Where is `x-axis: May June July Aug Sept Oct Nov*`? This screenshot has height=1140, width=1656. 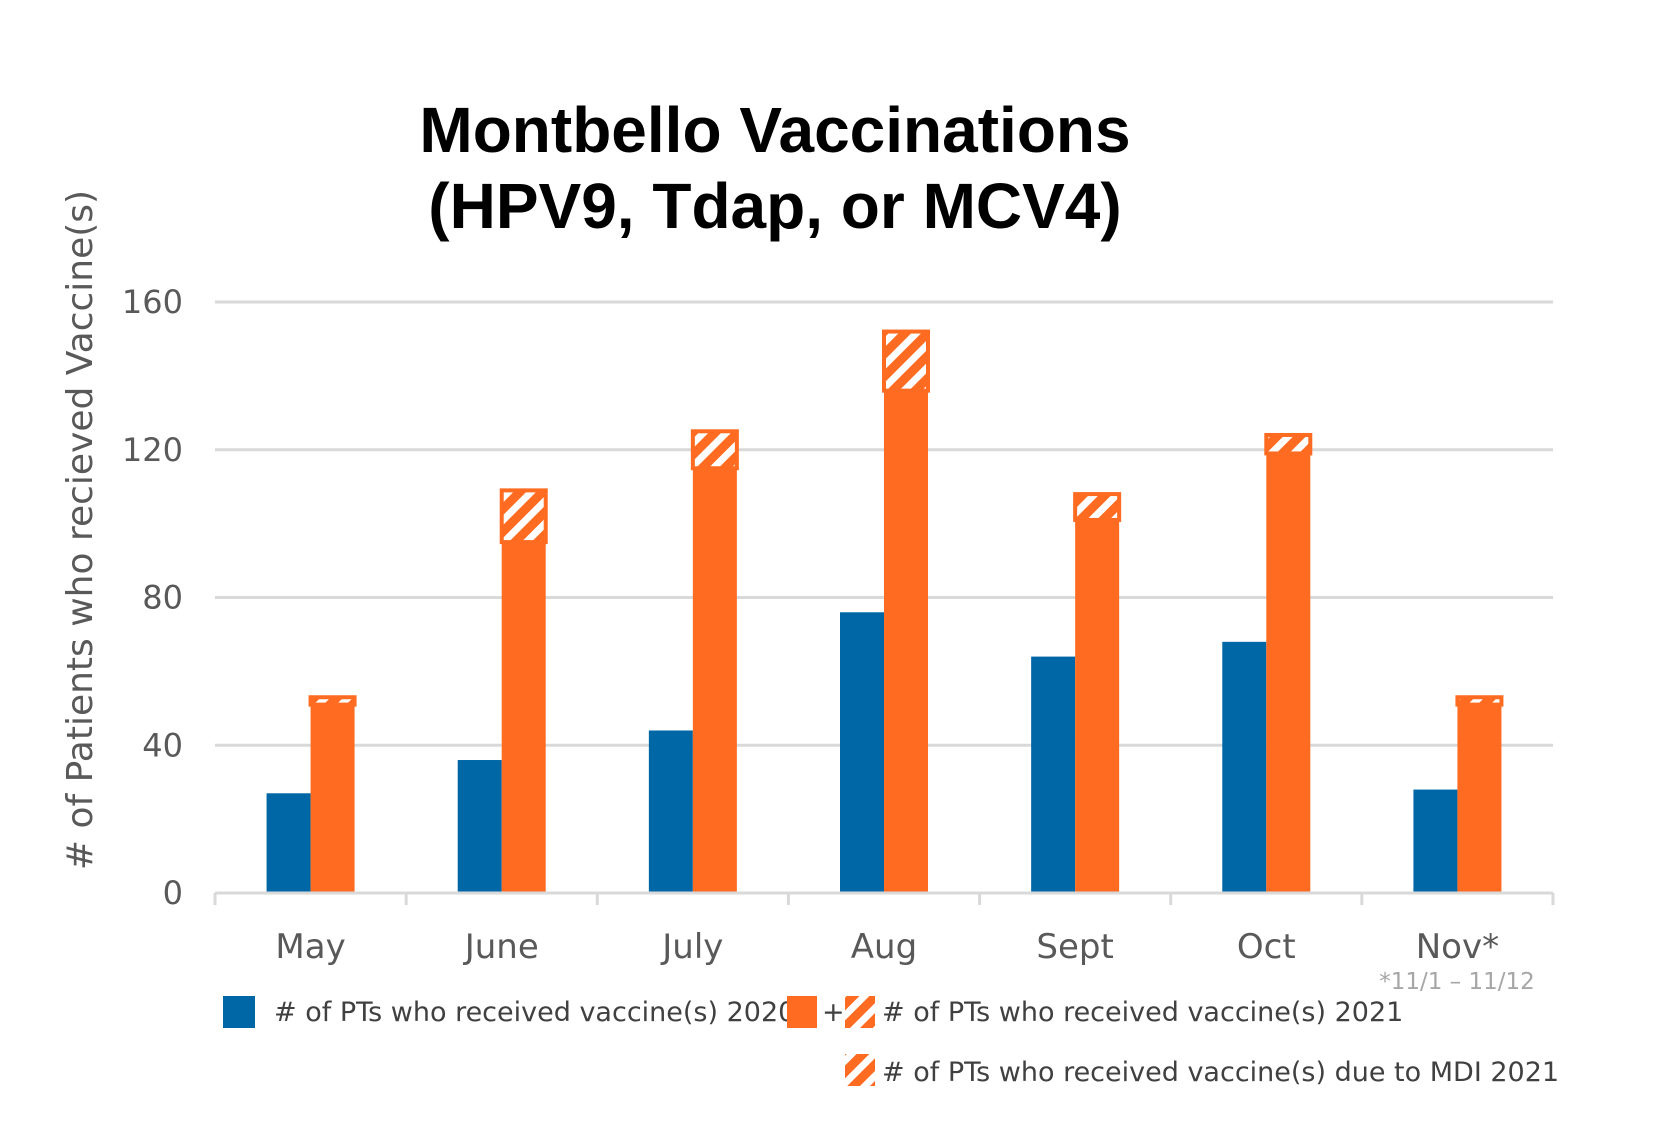 x-axis: May June July Aug Sept Oct Nov* is located at coordinates (884, 929).